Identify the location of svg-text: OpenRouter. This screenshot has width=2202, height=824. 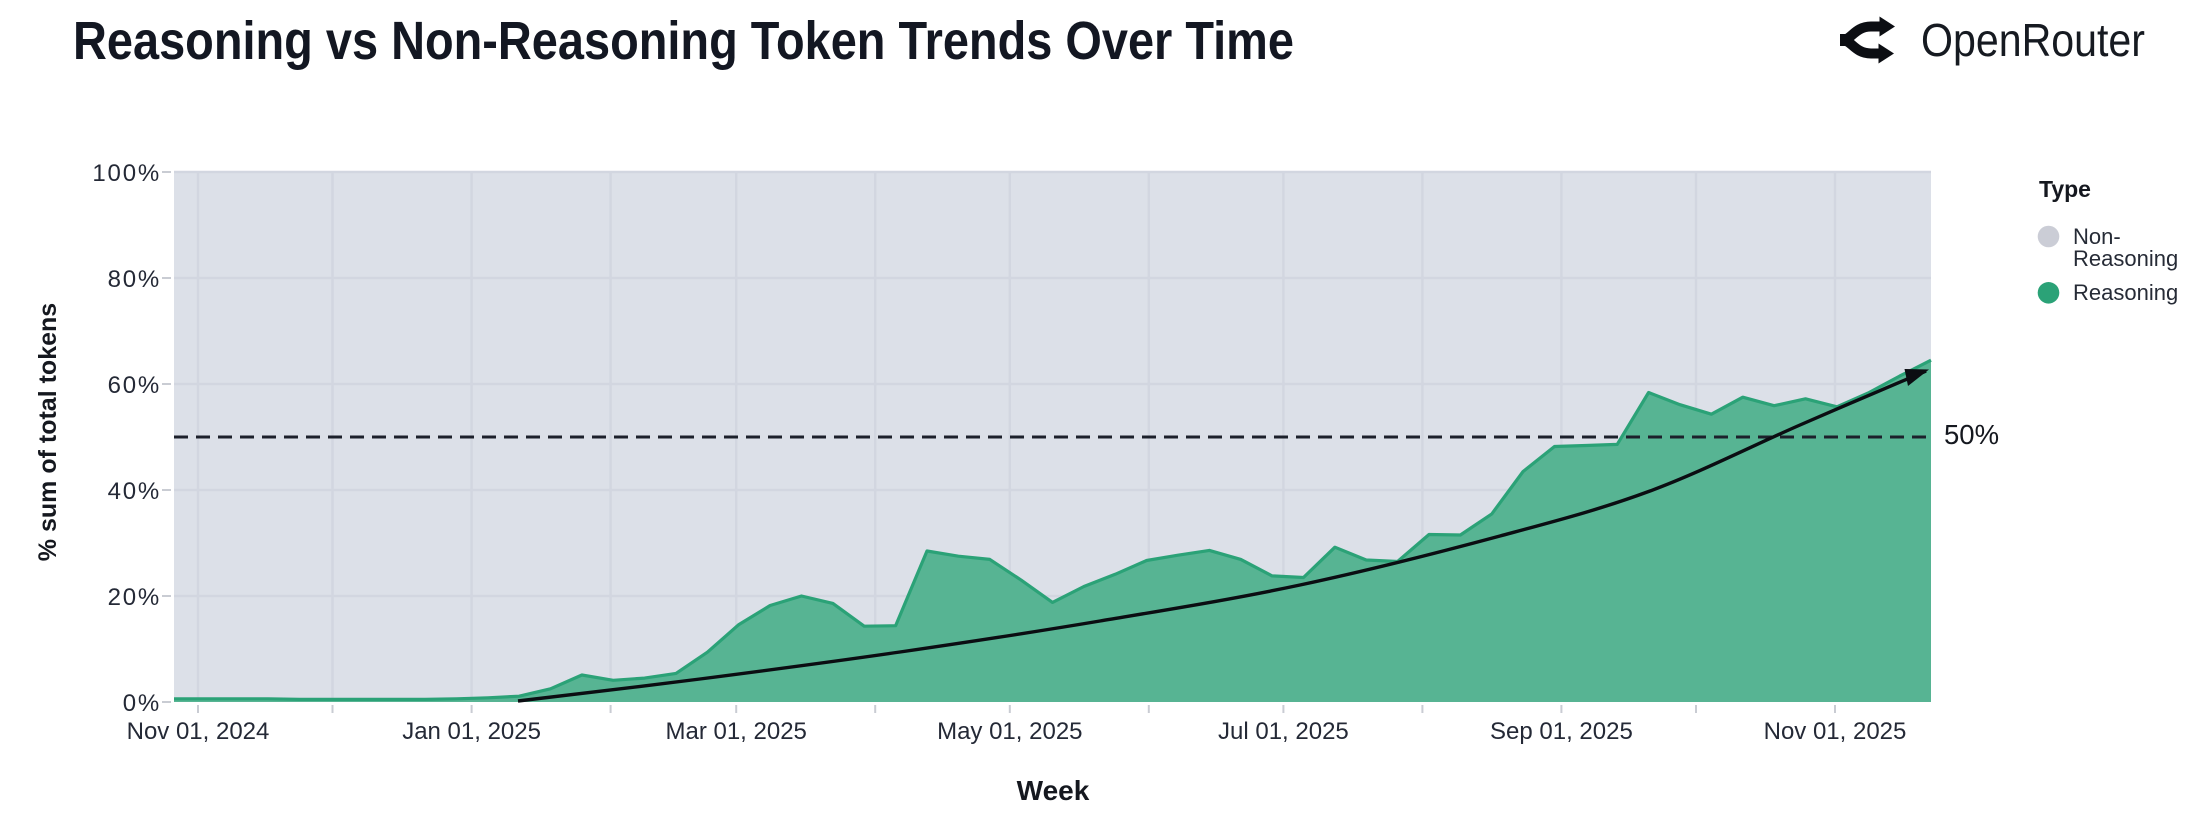
(2033, 40).